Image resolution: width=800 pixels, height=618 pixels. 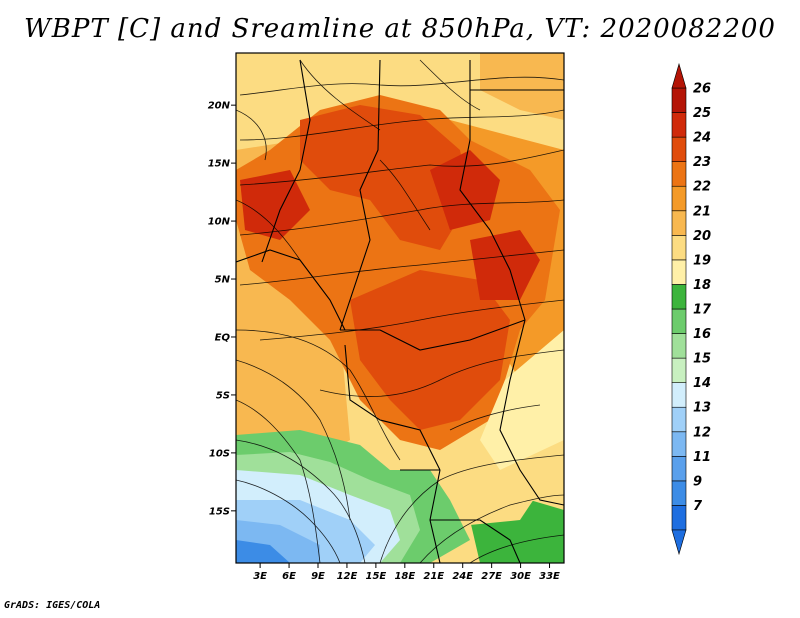 I want to click on lon-tick-label: 33E, so click(x=549, y=576).